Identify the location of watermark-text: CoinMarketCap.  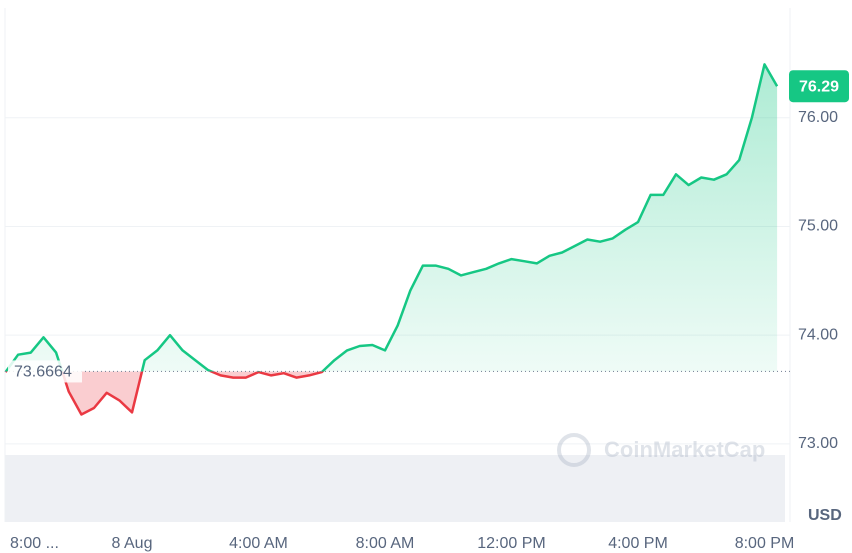
(684, 449).